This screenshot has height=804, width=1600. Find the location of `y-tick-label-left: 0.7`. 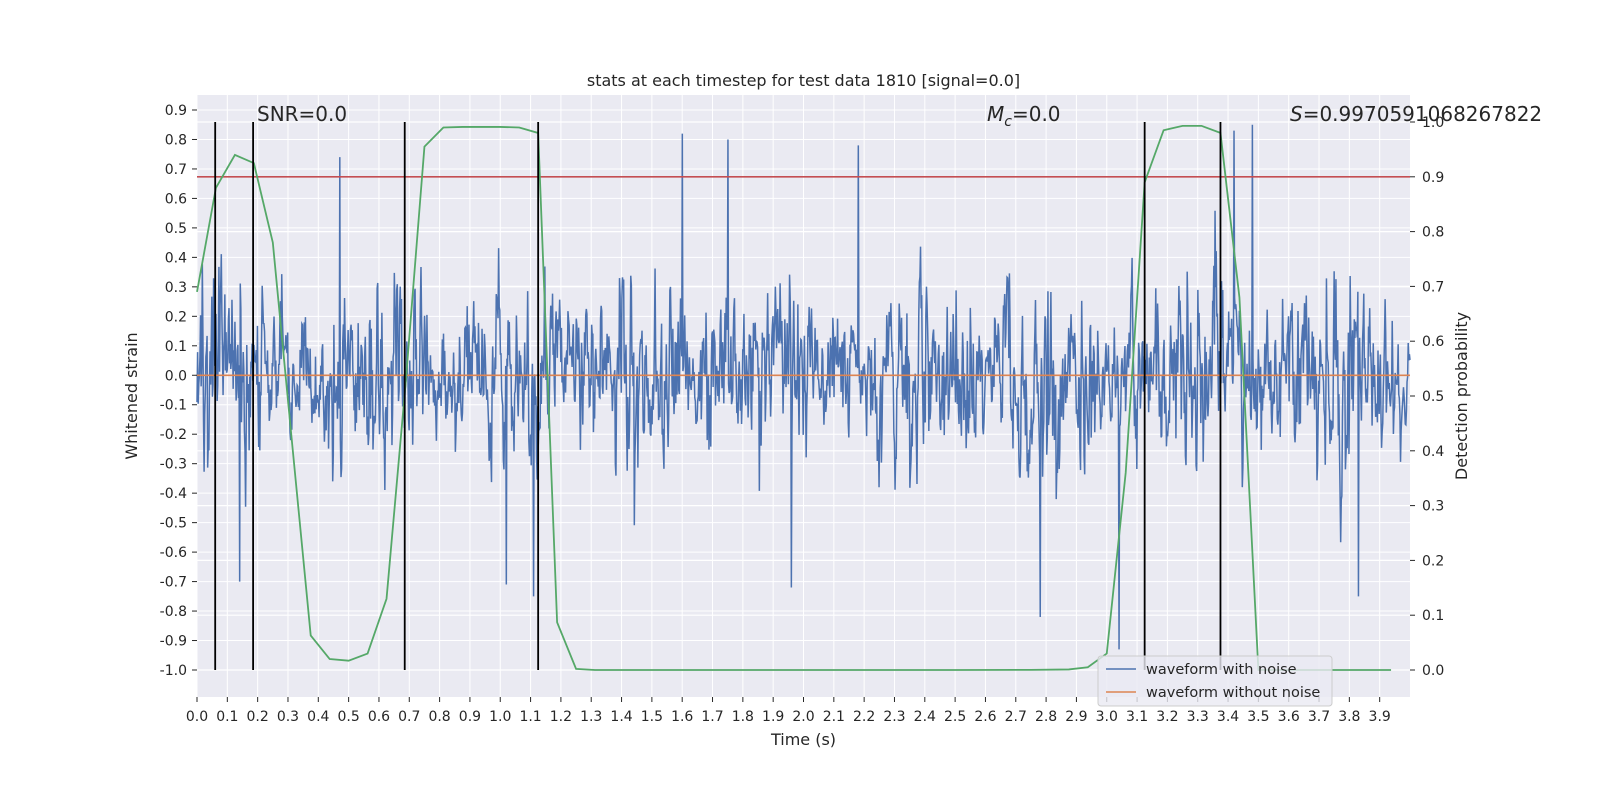

y-tick-label-left: 0.7 is located at coordinates (176, 170).